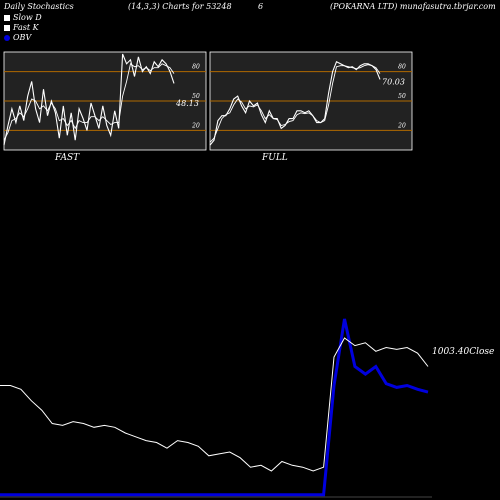 The width and height of the screenshot is (500, 500). Describe the element at coordinates (195, 125) in the screenshot. I see `fast-tick-label-20: 20` at that location.